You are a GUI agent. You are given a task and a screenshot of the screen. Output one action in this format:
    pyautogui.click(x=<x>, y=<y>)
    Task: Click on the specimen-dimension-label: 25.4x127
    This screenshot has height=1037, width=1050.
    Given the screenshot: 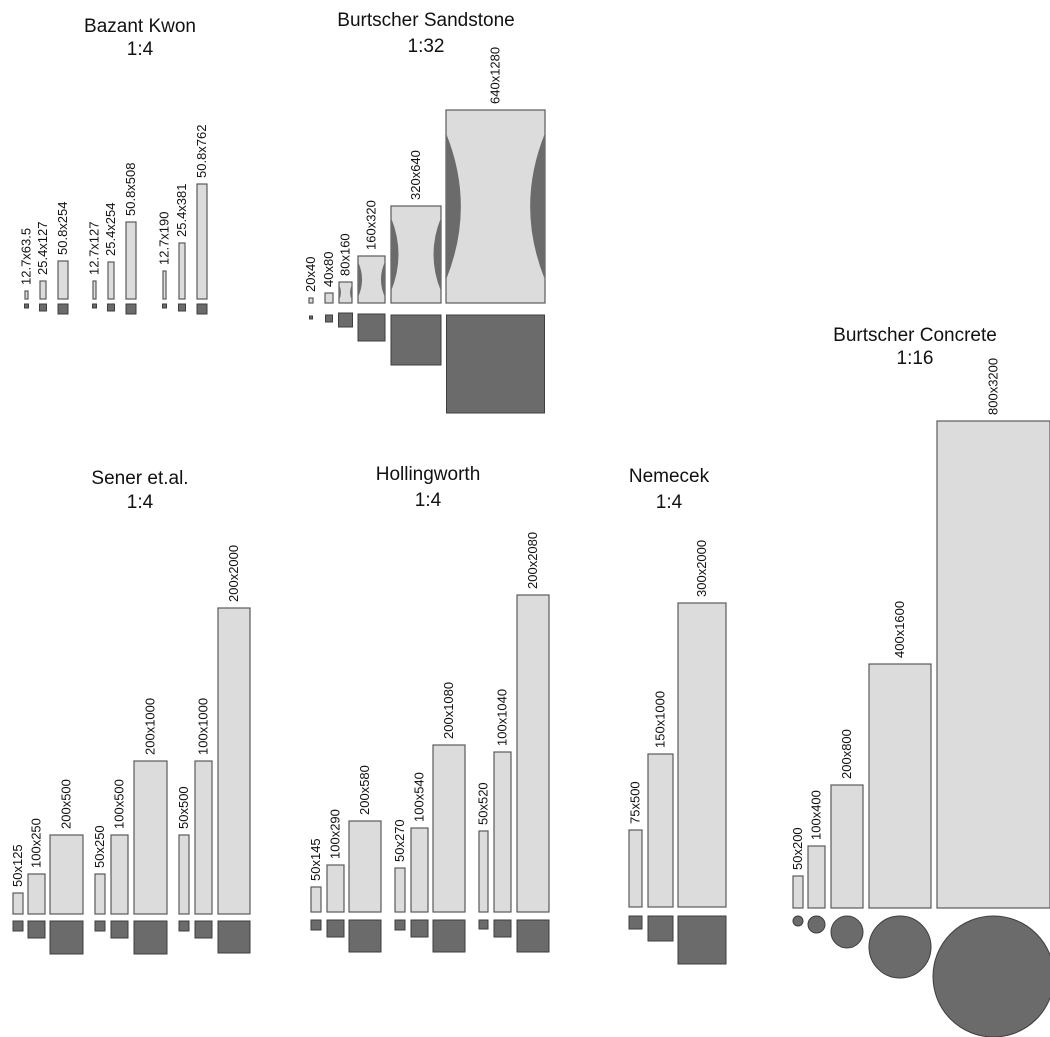 What is the action you would take?
    pyautogui.click(x=42, y=249)
    